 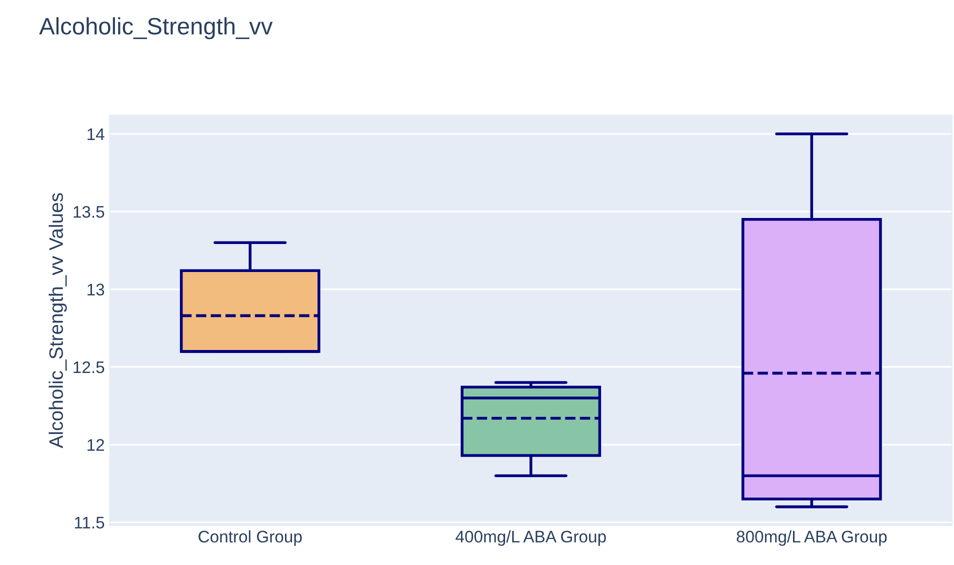 What do you see at coordinates (250, 538) in the screenshot?
I see `x-tick-label: Control Group` at bounding box center [250, 538].